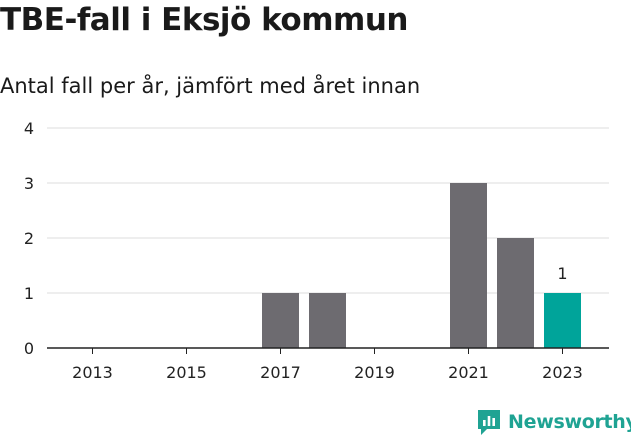  I want to click on x-tick-label: 2021, so click(468, 372).